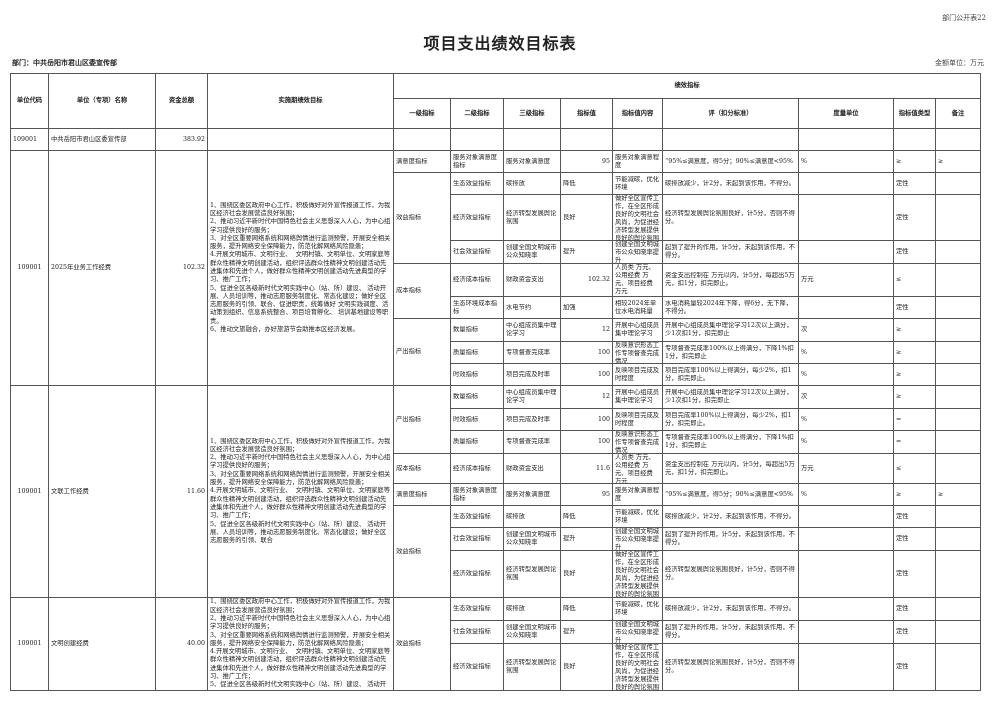  What do you see at coordinates (730, 307) in the screenshot?
I see `indicator-standard: 水电消耗量较2024年下降，得6分，无下降，不得分。` at bounding box center [730, 307].